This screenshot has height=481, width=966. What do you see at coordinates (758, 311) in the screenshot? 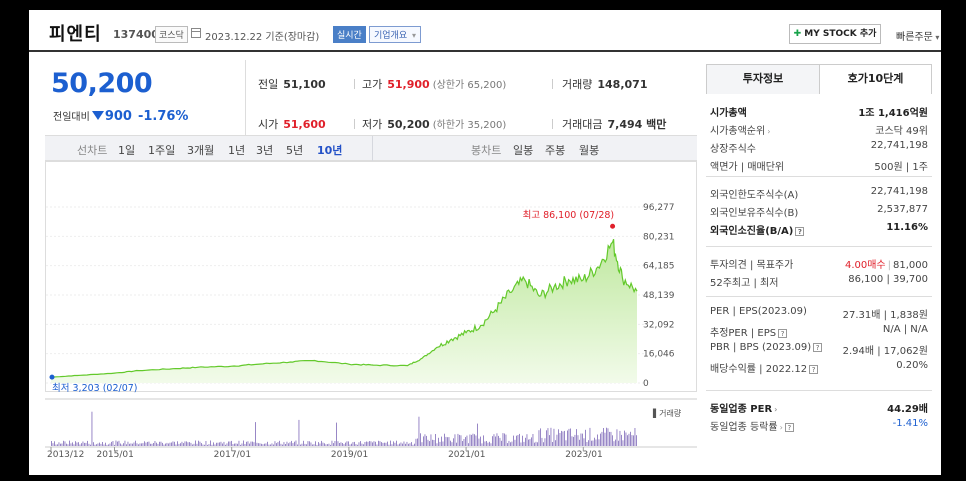
I see `info-label-text: PER | EPS(2023.09)` at bounding box center [758, 311].